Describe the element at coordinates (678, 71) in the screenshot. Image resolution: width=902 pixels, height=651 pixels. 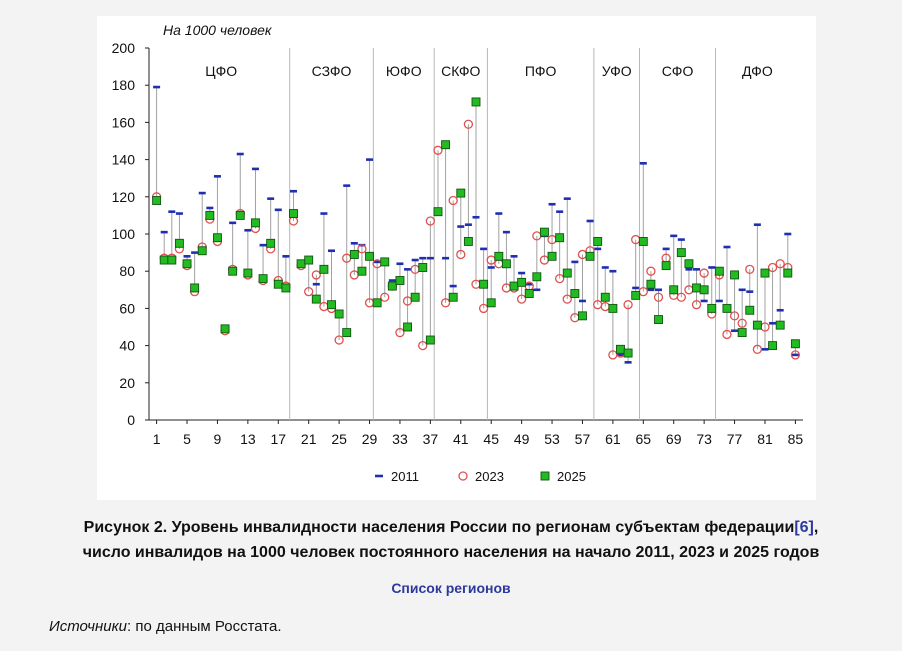
I see `district-label: СФО` at that location.